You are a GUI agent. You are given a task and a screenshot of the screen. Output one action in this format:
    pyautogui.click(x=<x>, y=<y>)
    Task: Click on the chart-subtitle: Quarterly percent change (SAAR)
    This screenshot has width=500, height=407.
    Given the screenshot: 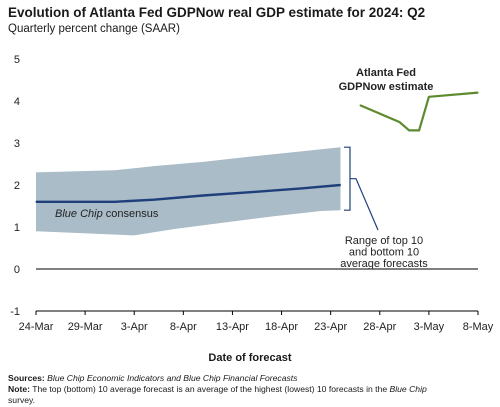 What is the action you would take?
    pyautogui.click(x=94, y=29)
    